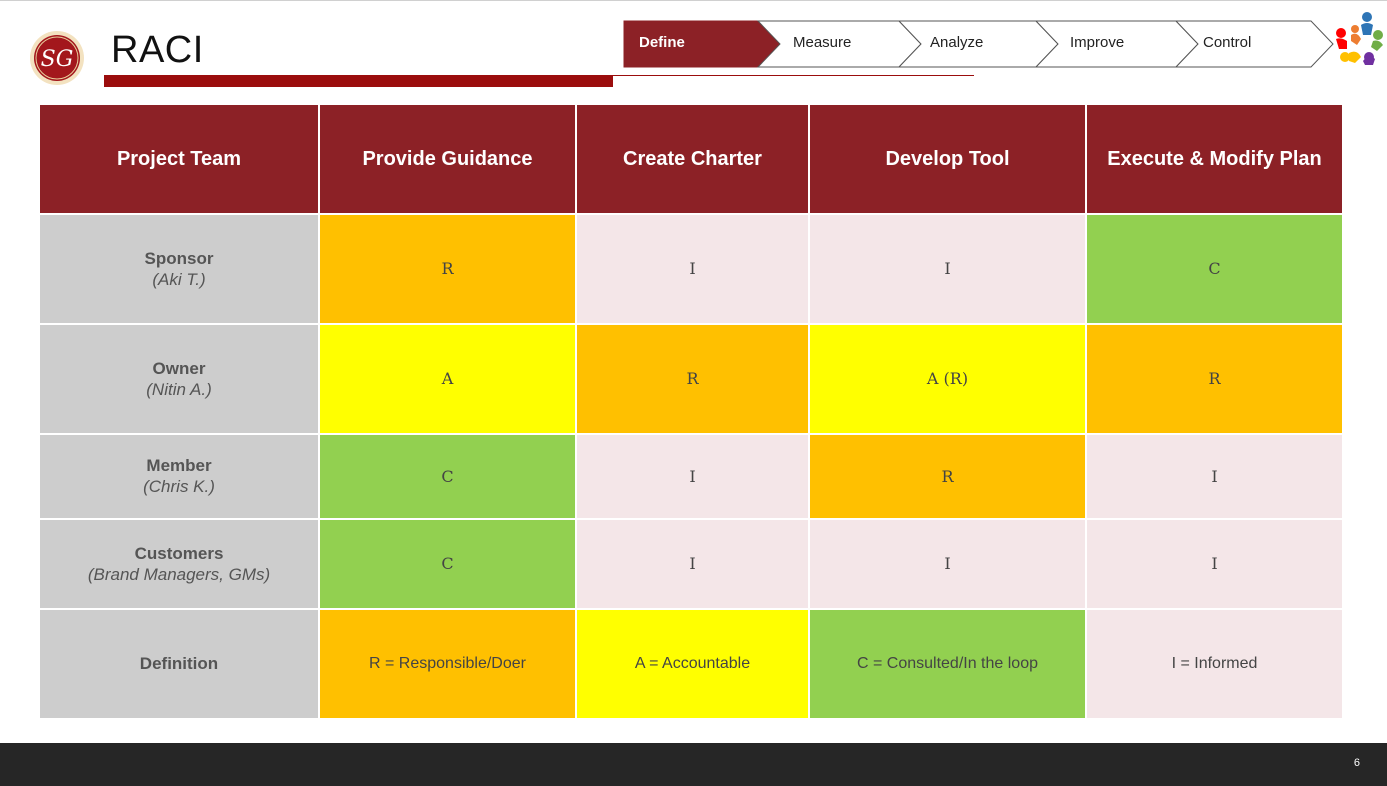 The height and width of the screenshot is (786, 1387). I want to click on role-cell: Owner (Nitin A.), so click(179, 379).